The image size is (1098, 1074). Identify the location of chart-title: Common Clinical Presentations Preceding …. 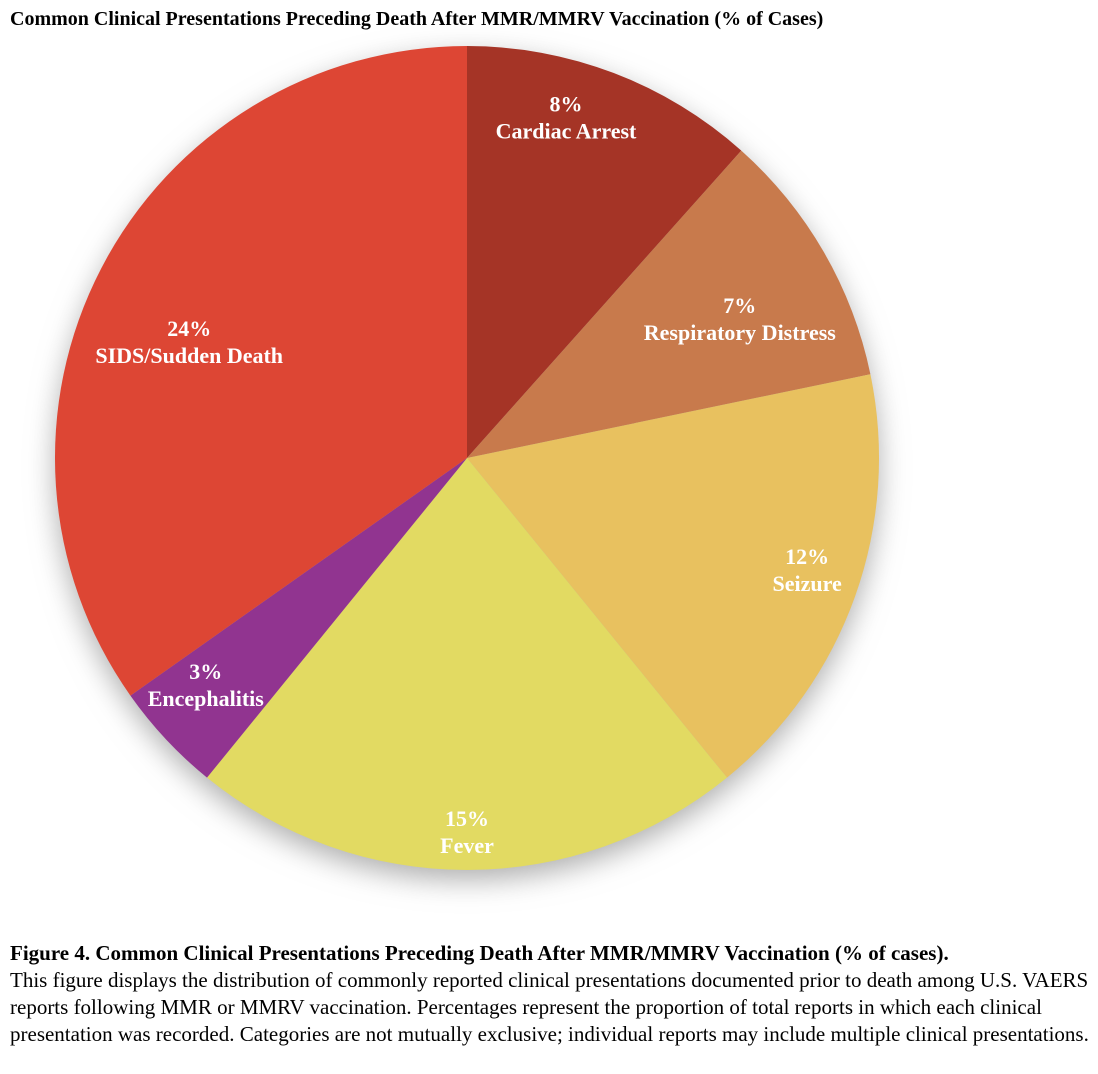
(417, 19).